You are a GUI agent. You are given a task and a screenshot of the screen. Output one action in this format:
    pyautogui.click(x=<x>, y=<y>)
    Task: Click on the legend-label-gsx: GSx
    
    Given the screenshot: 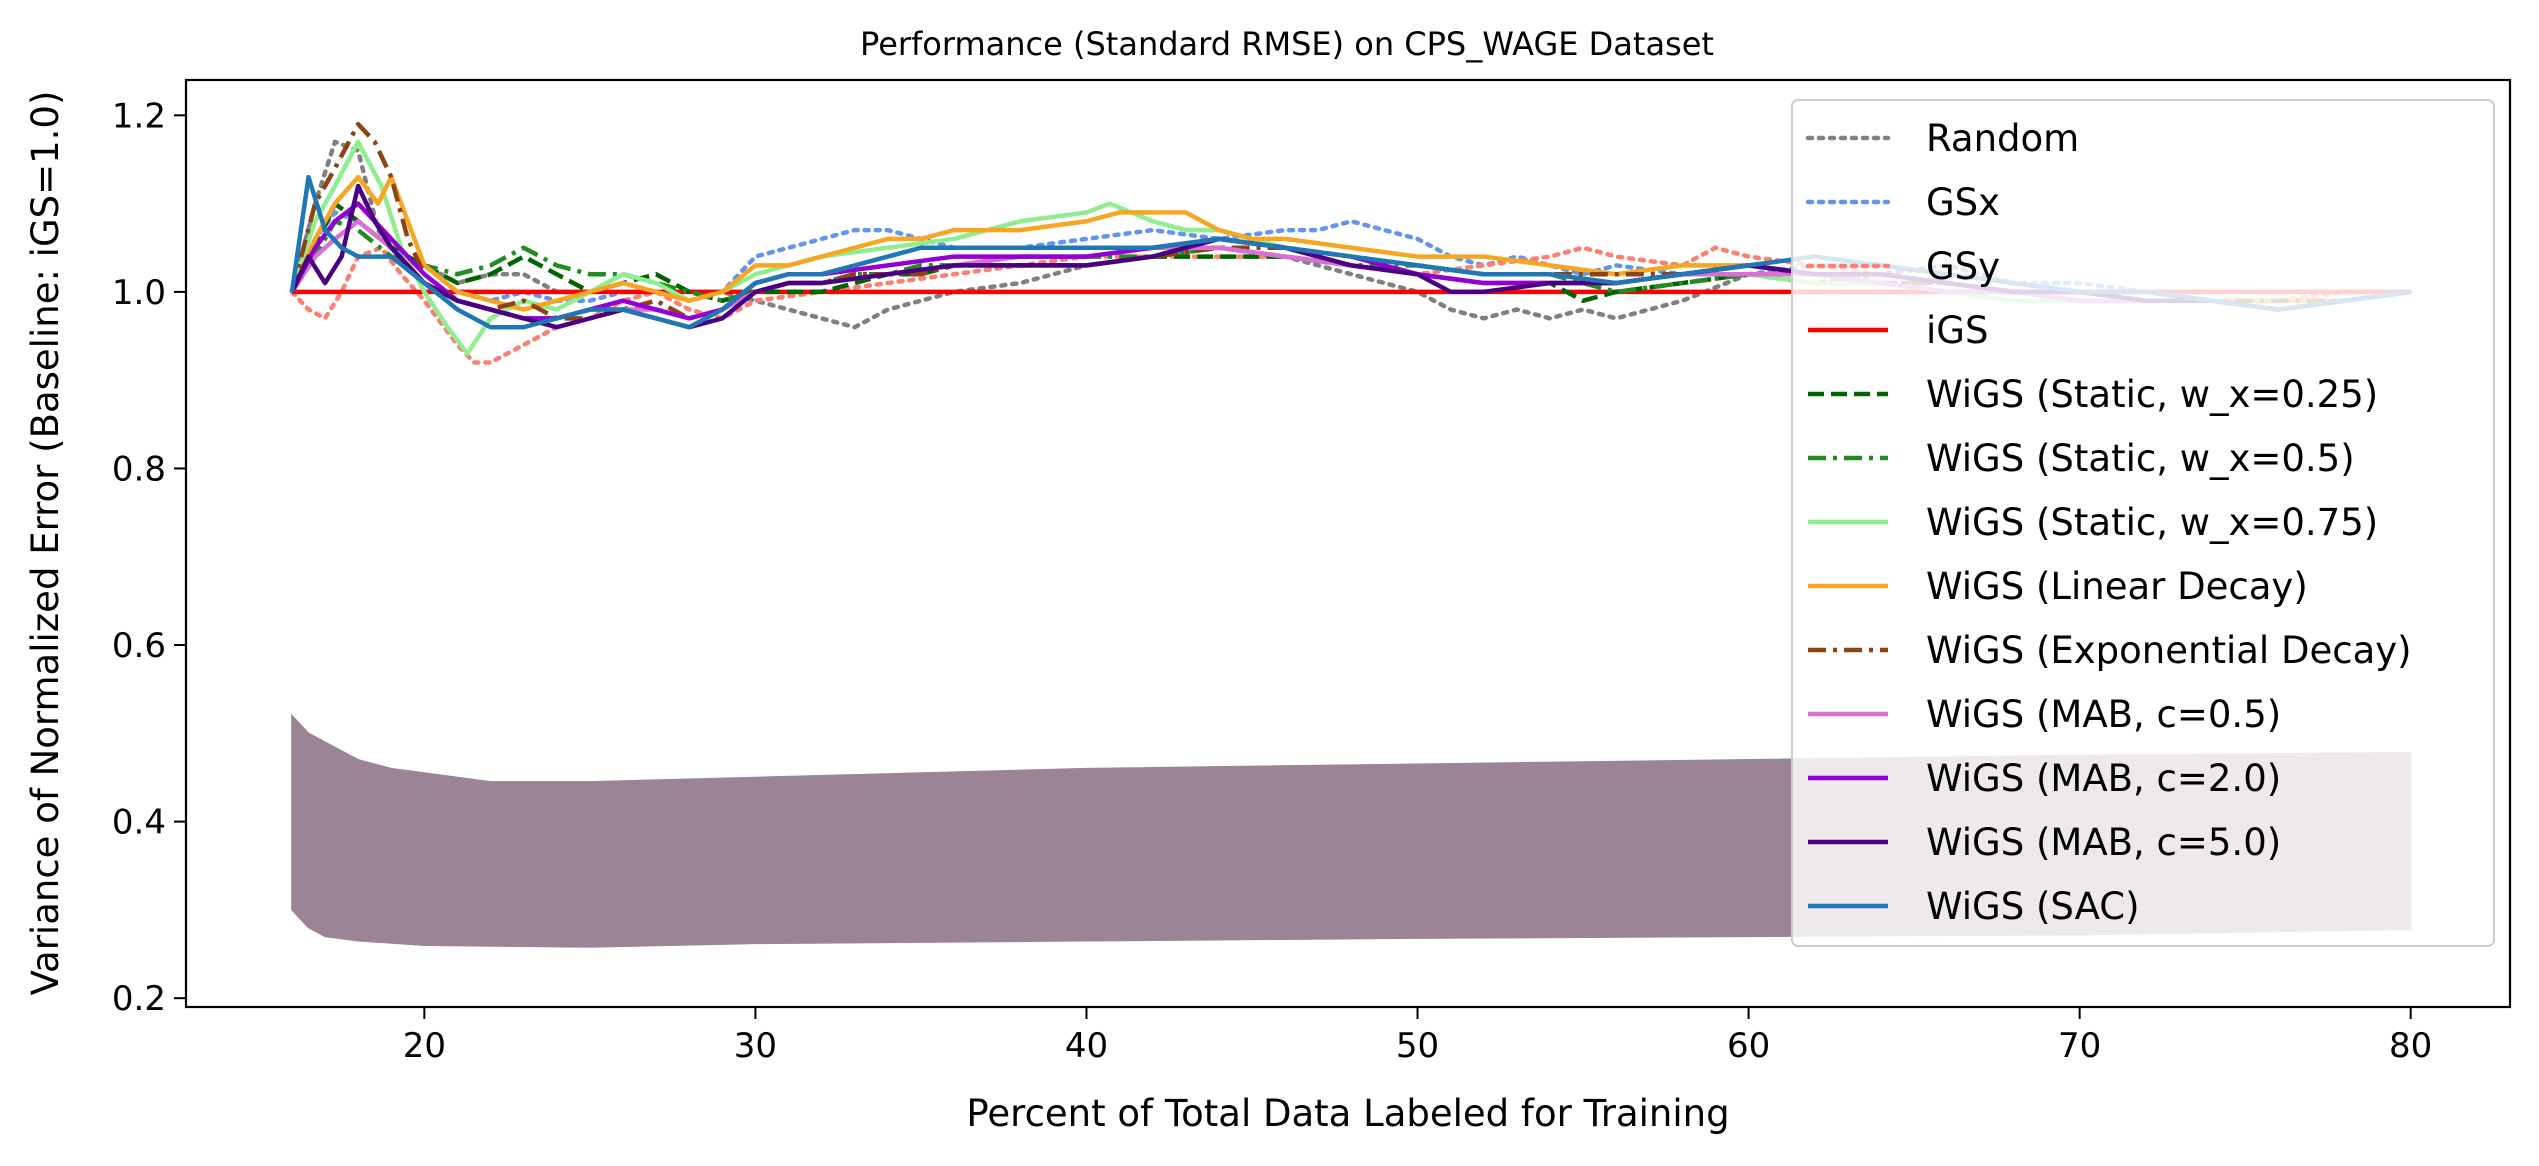 What is the action you would take?
    pyautogui.click(x=1963, y=202)
    